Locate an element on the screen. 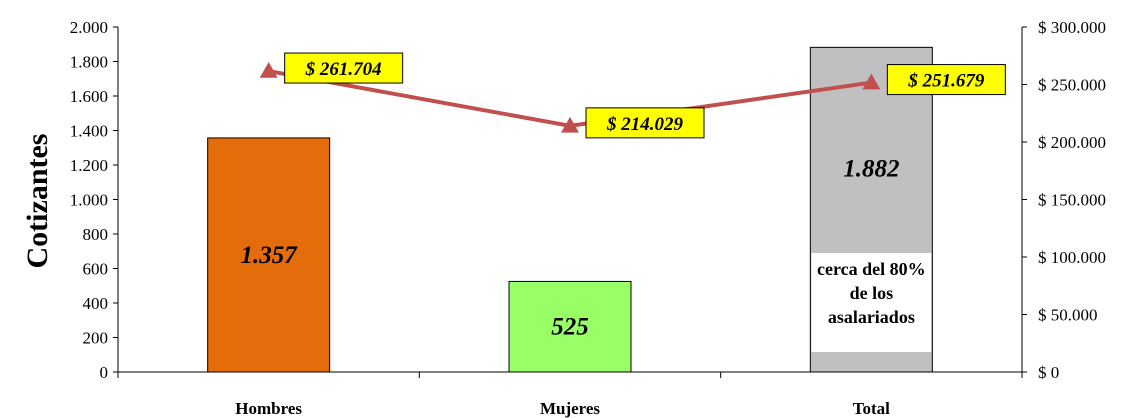  left-tick-label: 1.200 is located at coordinates (89, 165).